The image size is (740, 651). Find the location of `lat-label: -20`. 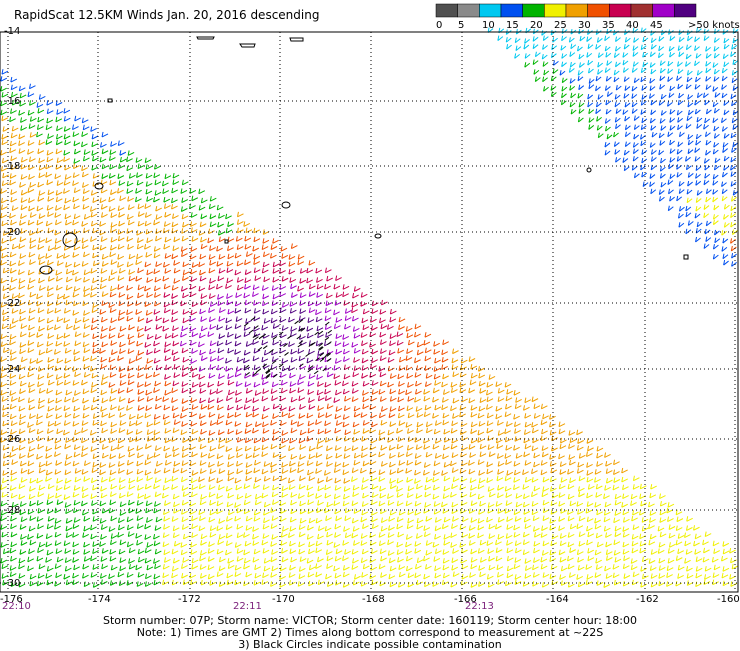

lat-label: -20 is located at coordinates (12, 232).